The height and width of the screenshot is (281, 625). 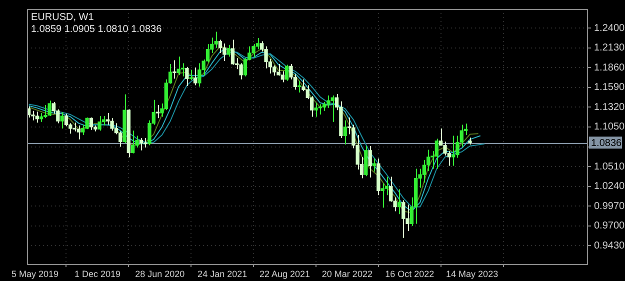 What do you see at coordinates (609, 127) in the screenshot?
I see `y-tick-label: 1.1050` at bounding box center [609, 127].